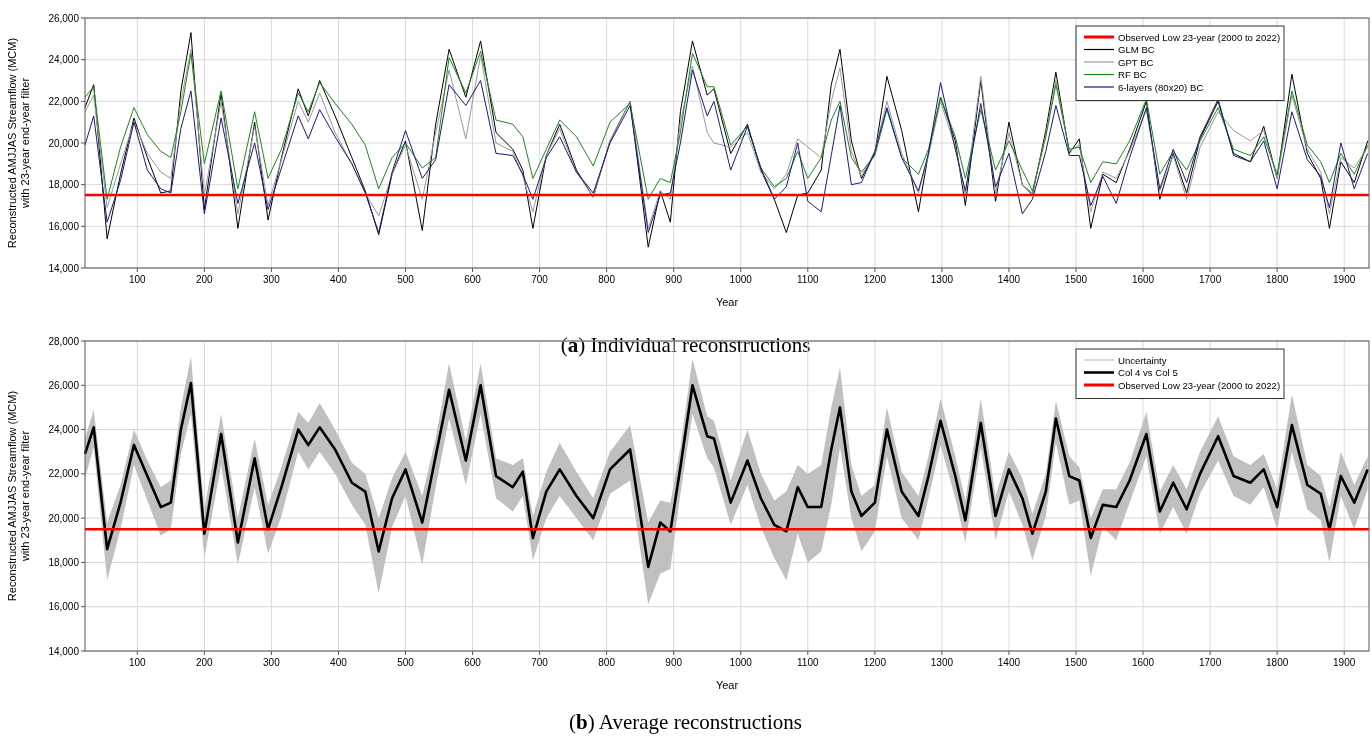  What do you see at coordinates (685, 722) in the screenshot?
I see `text: (b) Average reconstructions` at bounding box center [685, 722].